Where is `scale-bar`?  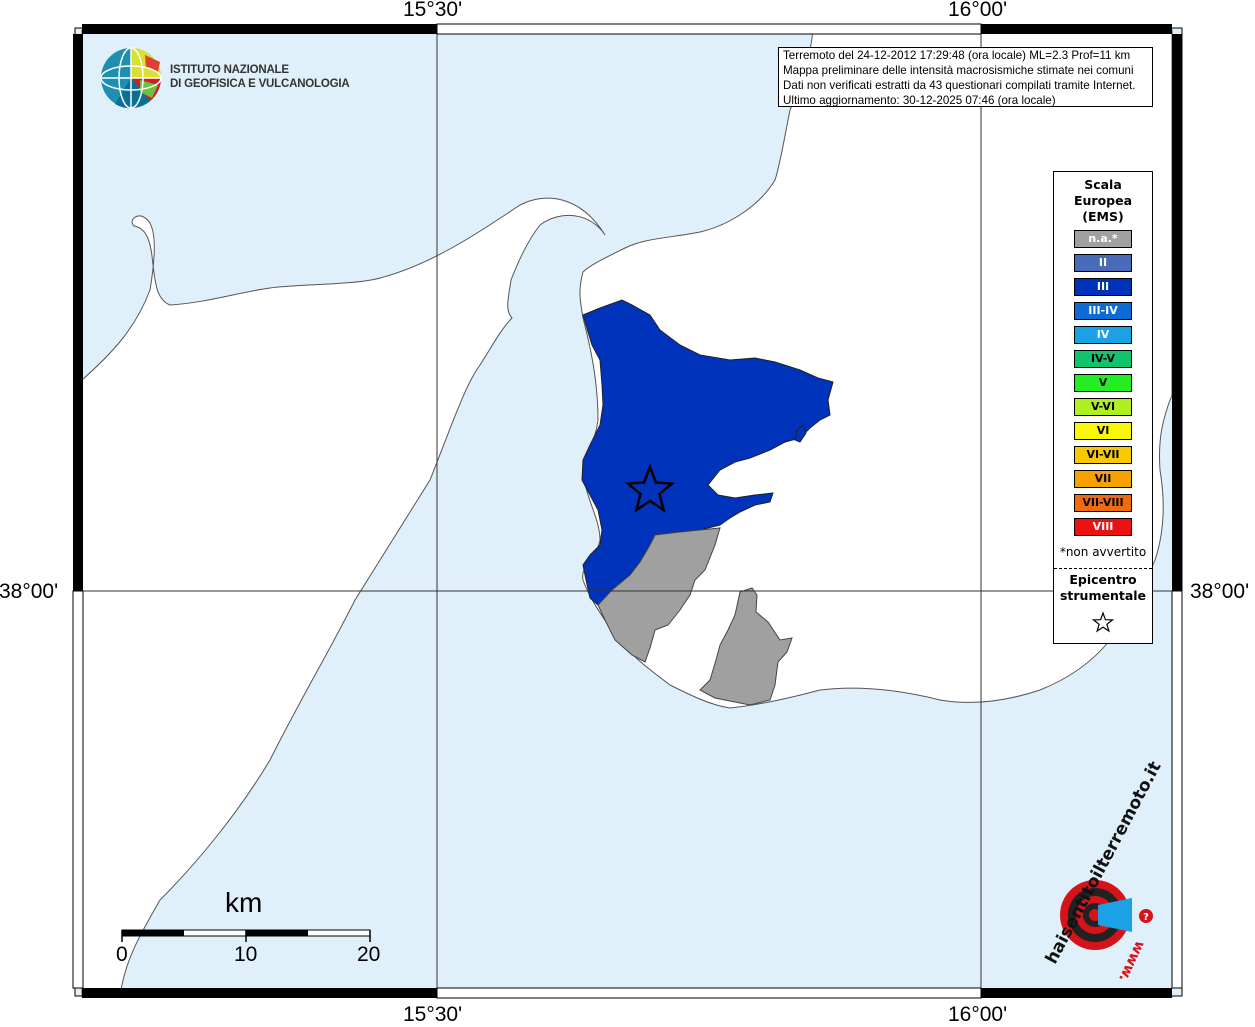
scale-bar is located at coordinates (246, 935).